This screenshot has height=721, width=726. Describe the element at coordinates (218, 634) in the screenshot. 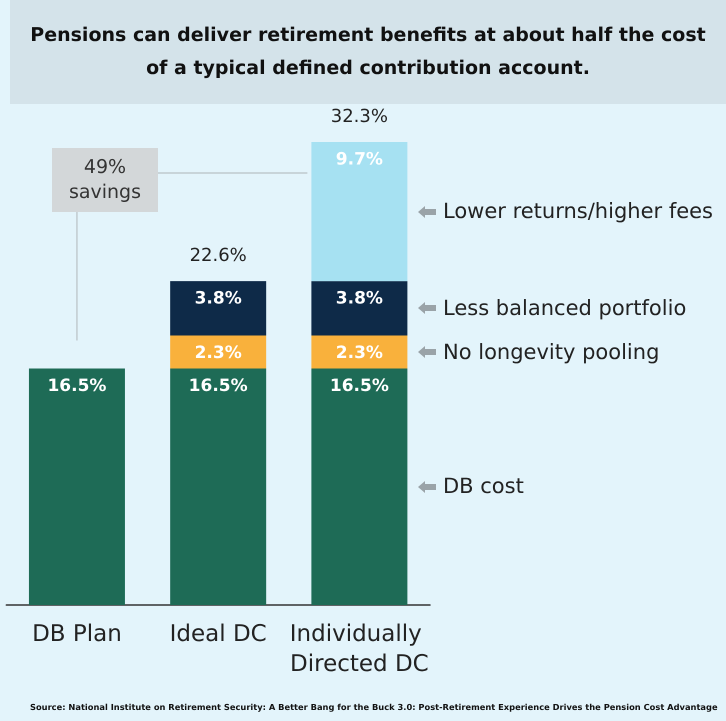

I see `x-tick-label: Ideal DC` at that location.